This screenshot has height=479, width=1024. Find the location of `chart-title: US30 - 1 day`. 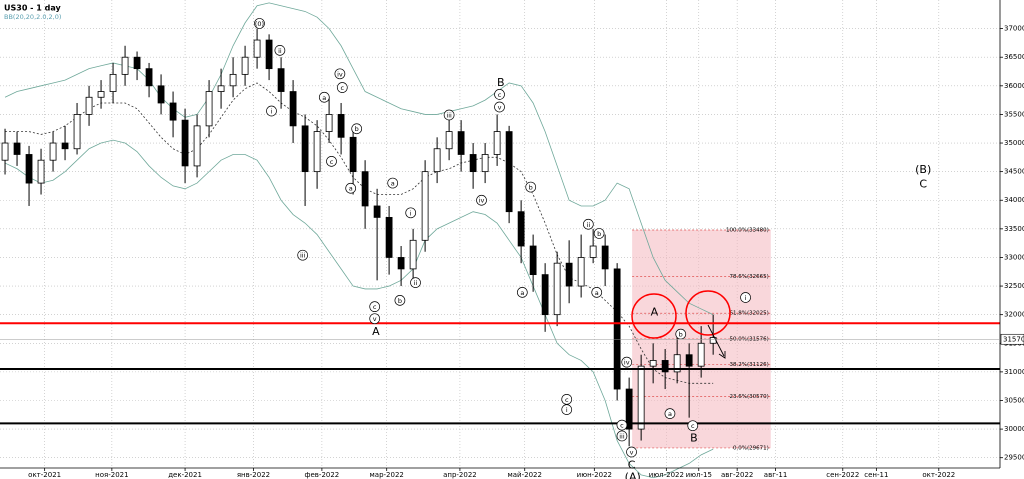

chart-title: US30 - 1 day is located at coordinates (33, 8).